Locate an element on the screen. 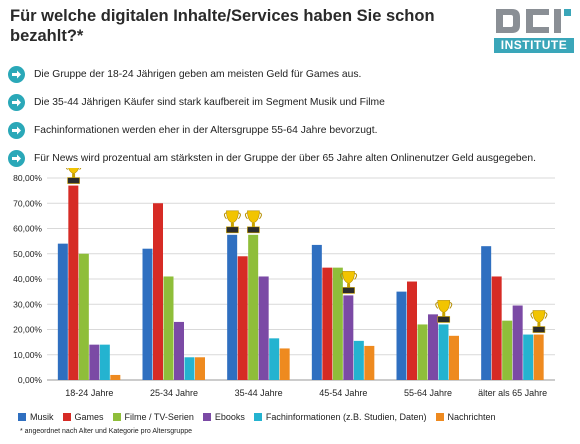 This screenshot has height=444, width=580. legend-item: Ebooks is located at coordinates (223, 417).